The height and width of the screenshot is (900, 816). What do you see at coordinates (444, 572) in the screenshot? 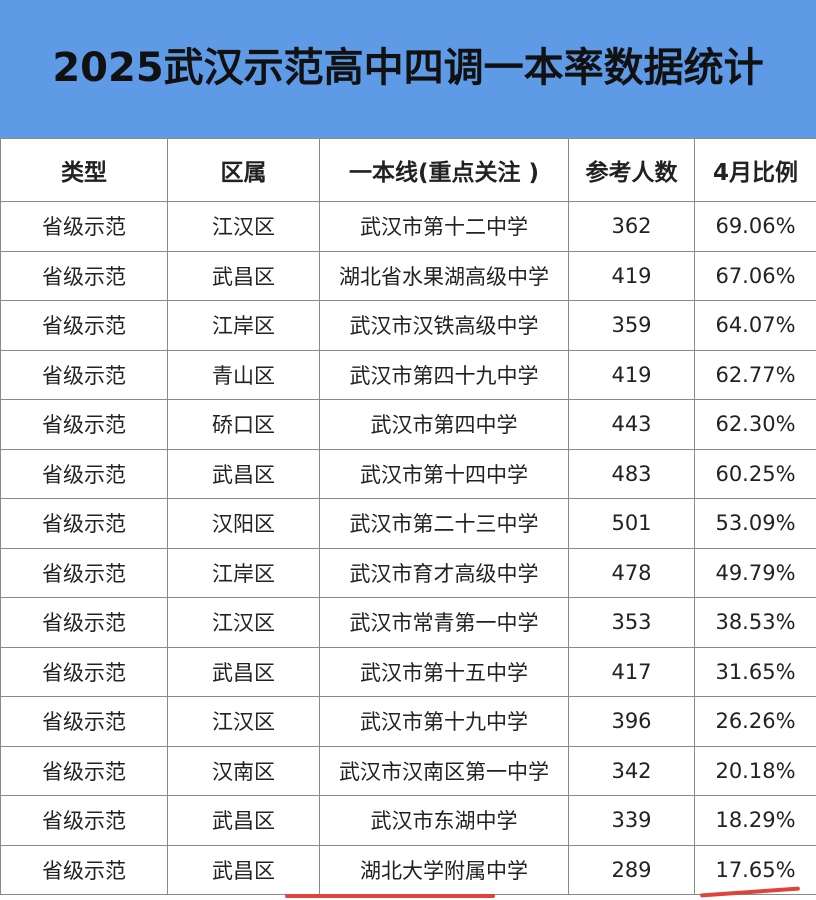
I see `cell-school: 武汉市育才高级中学` at bounding box center [444, 572].